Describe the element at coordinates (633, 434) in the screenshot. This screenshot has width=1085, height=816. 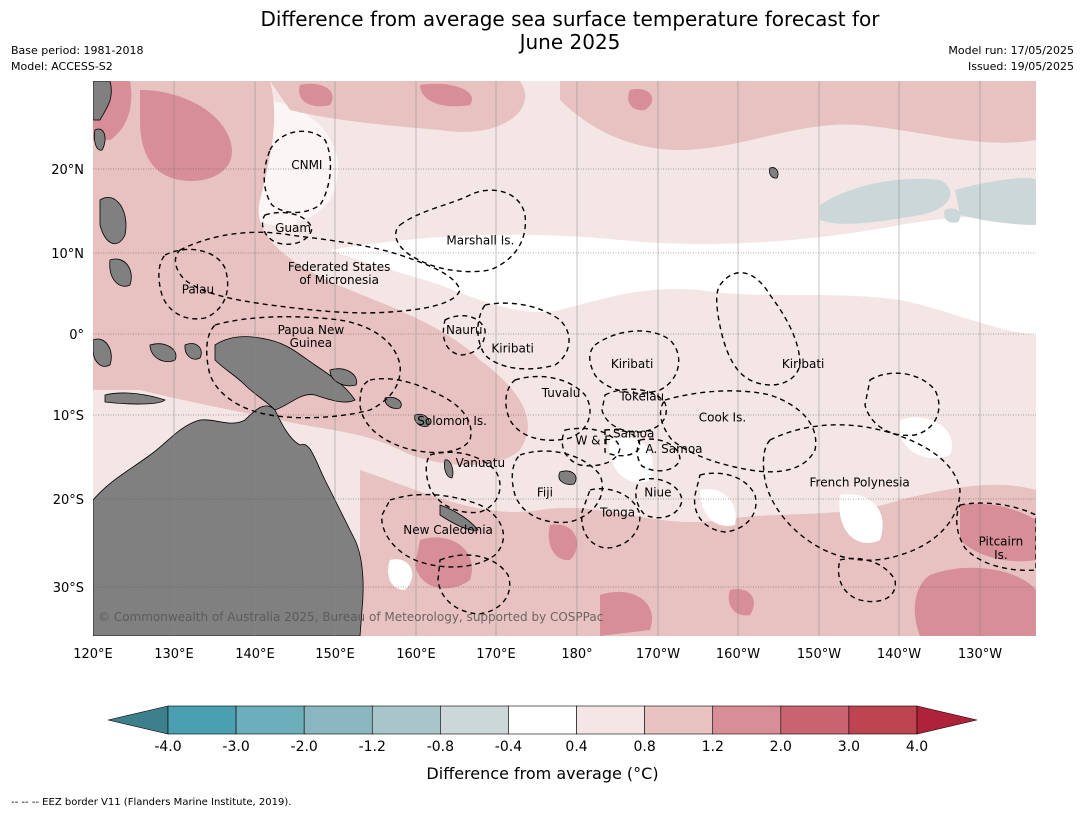
I see `eez-label: Samoa` at that location.